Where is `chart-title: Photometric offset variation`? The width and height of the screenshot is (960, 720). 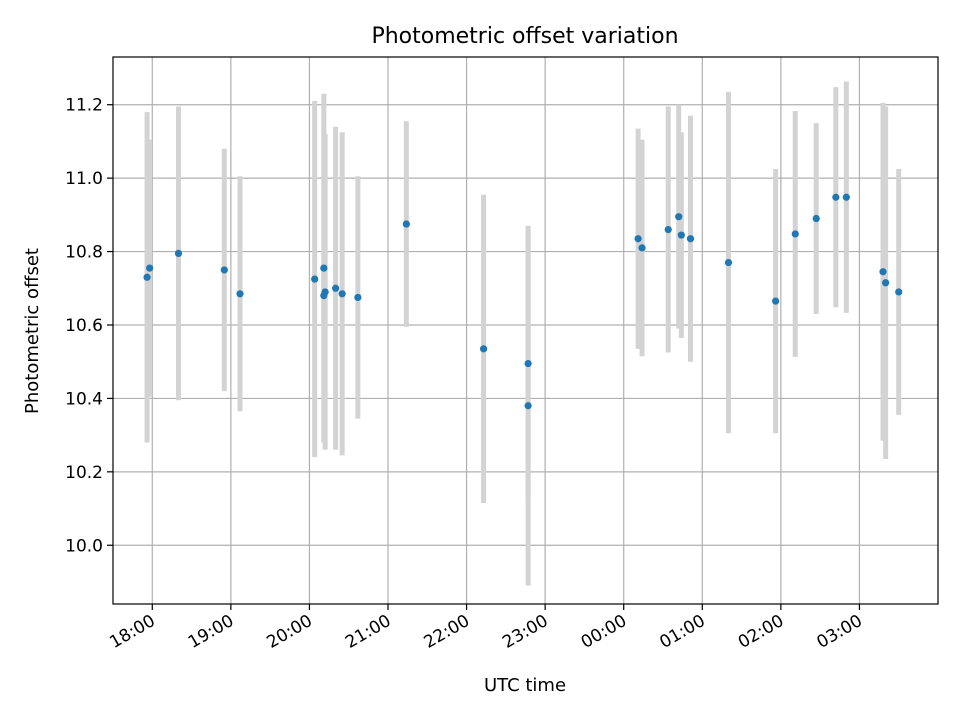
chart-title: Photometric offset variation is located at coordinates (524, 36).